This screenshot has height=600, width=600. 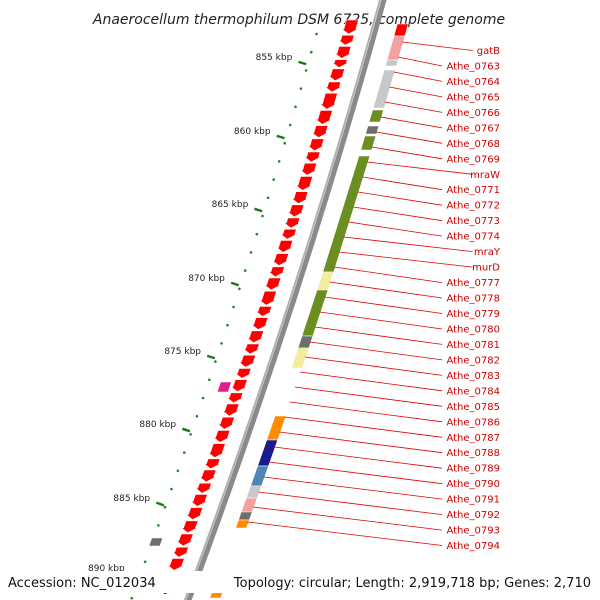 I want to click on kbp-tick-label: 865 kbp, so click(x=230, y=205).